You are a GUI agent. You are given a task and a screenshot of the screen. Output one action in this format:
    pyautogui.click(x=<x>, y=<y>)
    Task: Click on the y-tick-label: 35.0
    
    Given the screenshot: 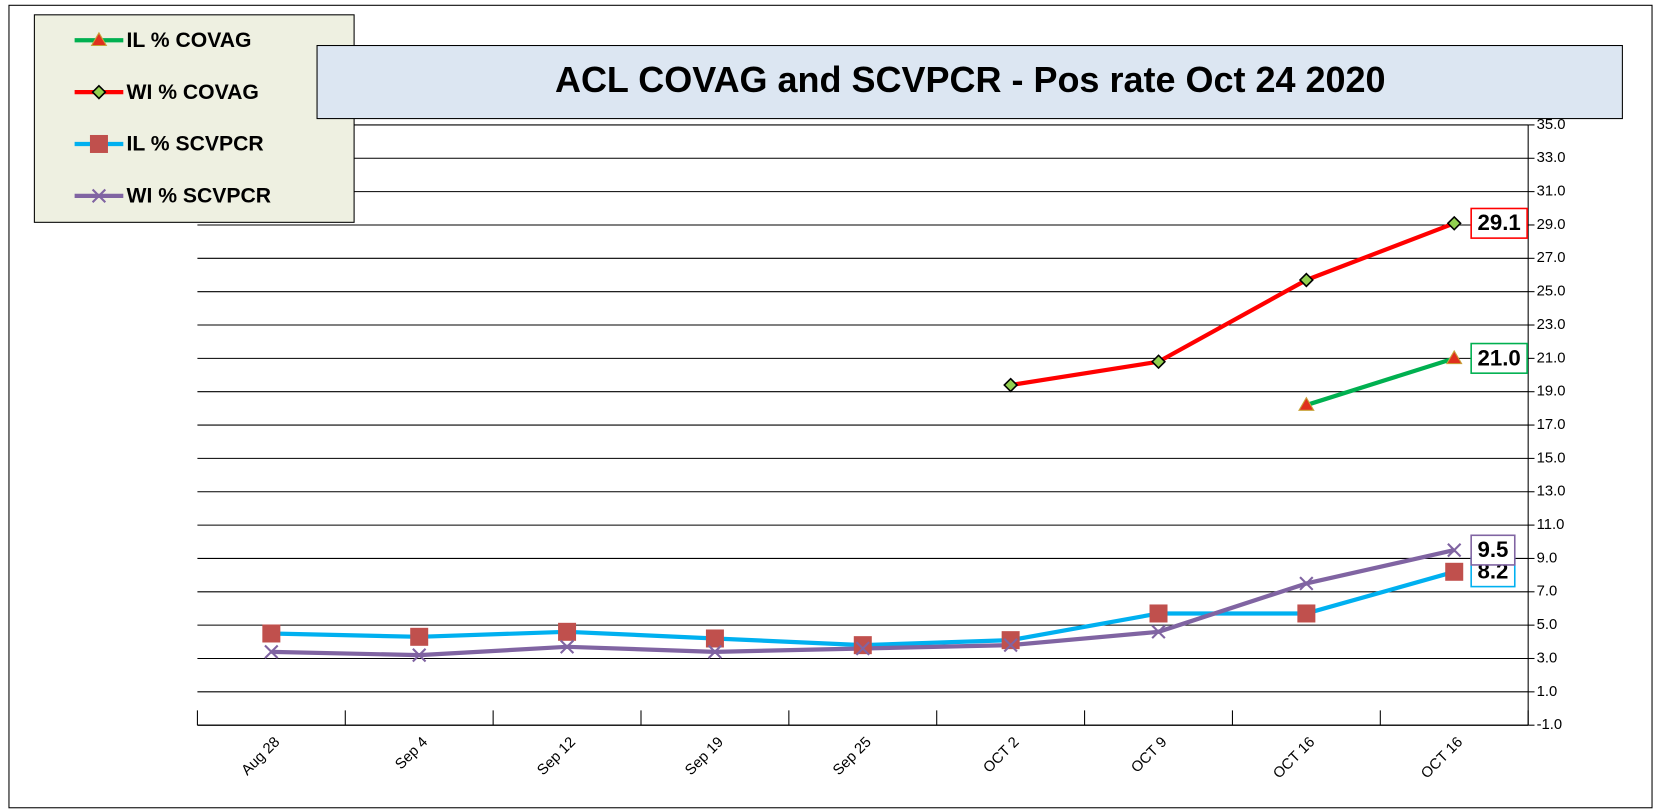 What is the action you would take?
    pyautogui.click(x=1551, y=125)
    